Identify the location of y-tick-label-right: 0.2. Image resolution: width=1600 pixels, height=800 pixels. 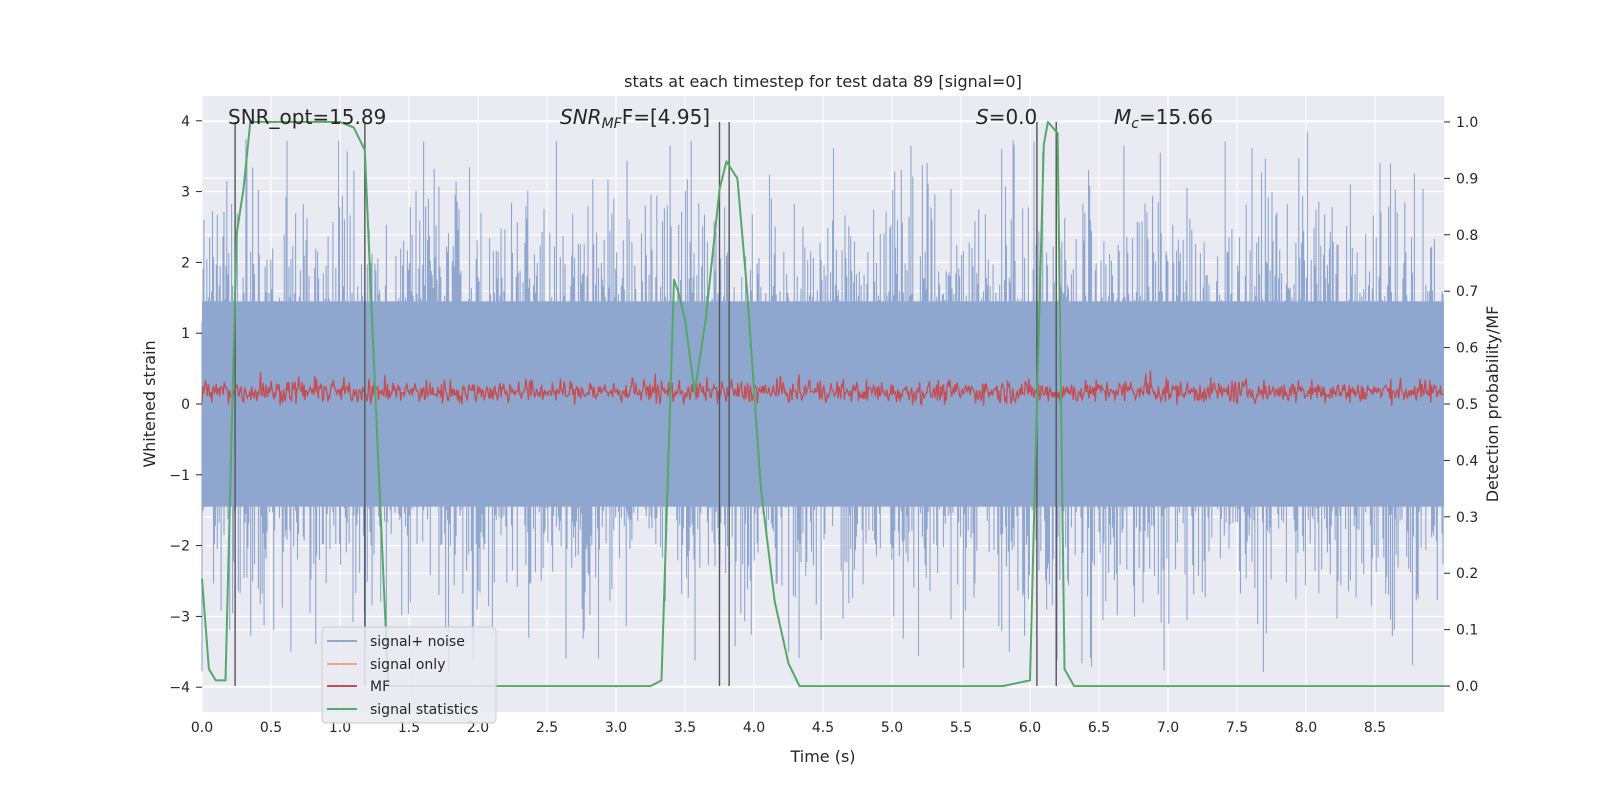
(1467, 574).